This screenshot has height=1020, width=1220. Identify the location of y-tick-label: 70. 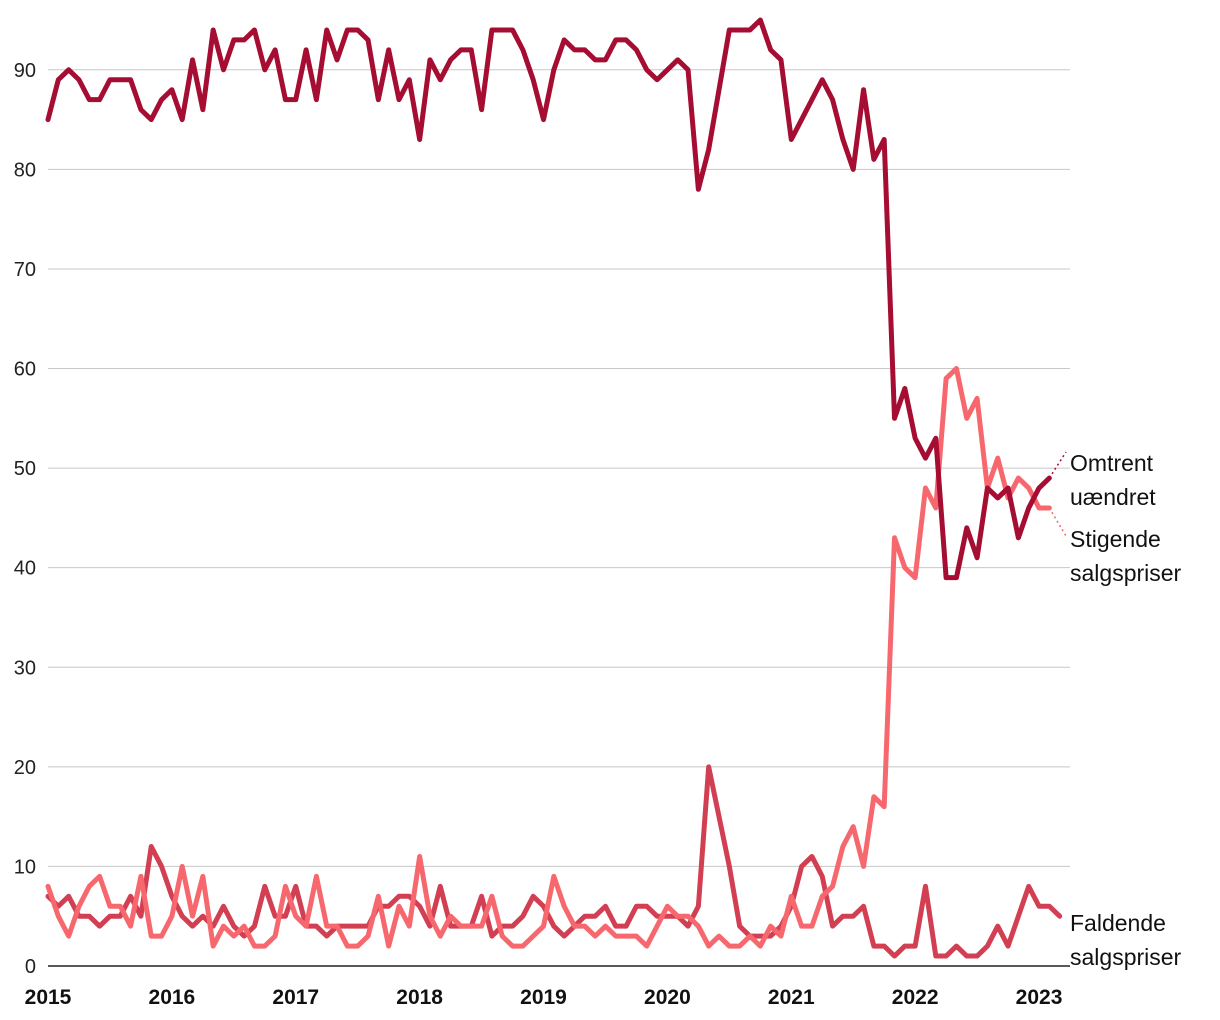
(25, 270).